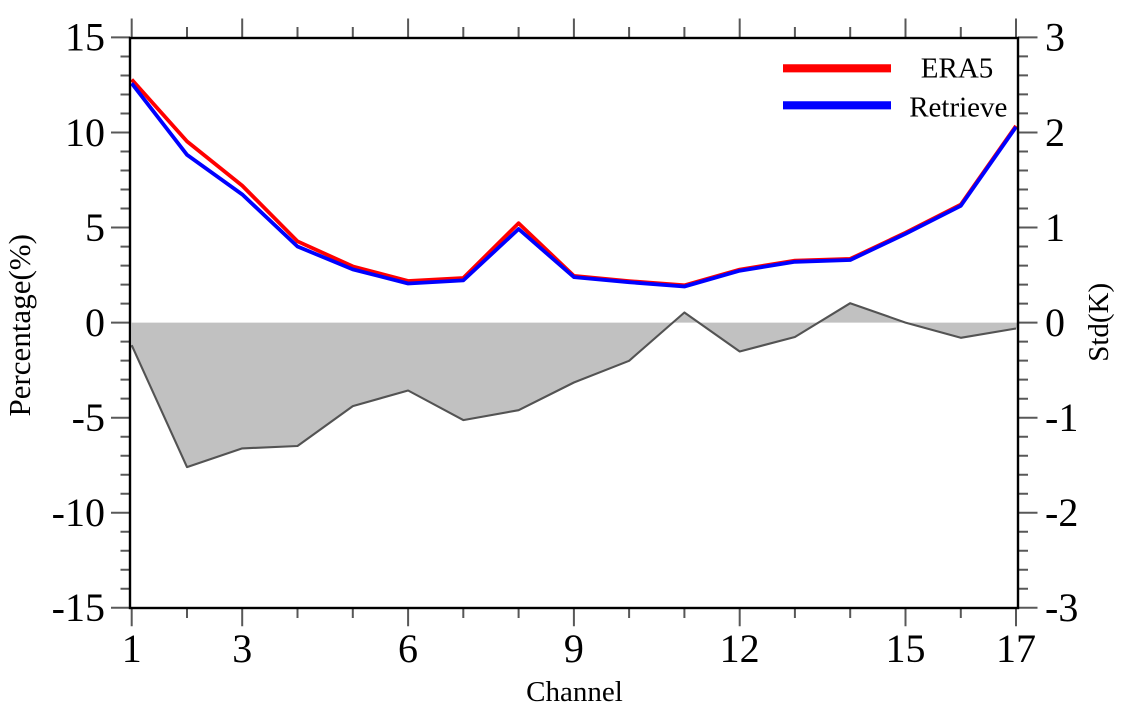  I want to click on svg-text: -2, so click(1061, 512).